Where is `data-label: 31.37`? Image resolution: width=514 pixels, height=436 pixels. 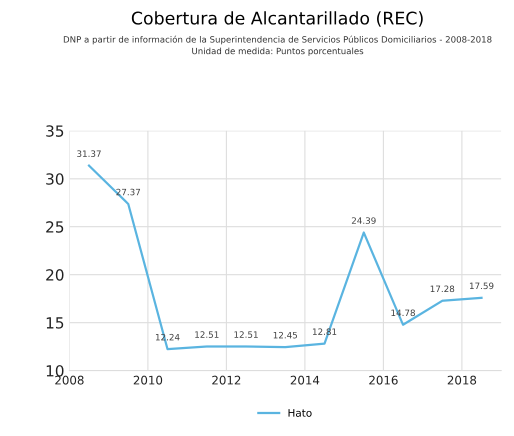
data-label: 31.37 is located at coordinates (89, 153).